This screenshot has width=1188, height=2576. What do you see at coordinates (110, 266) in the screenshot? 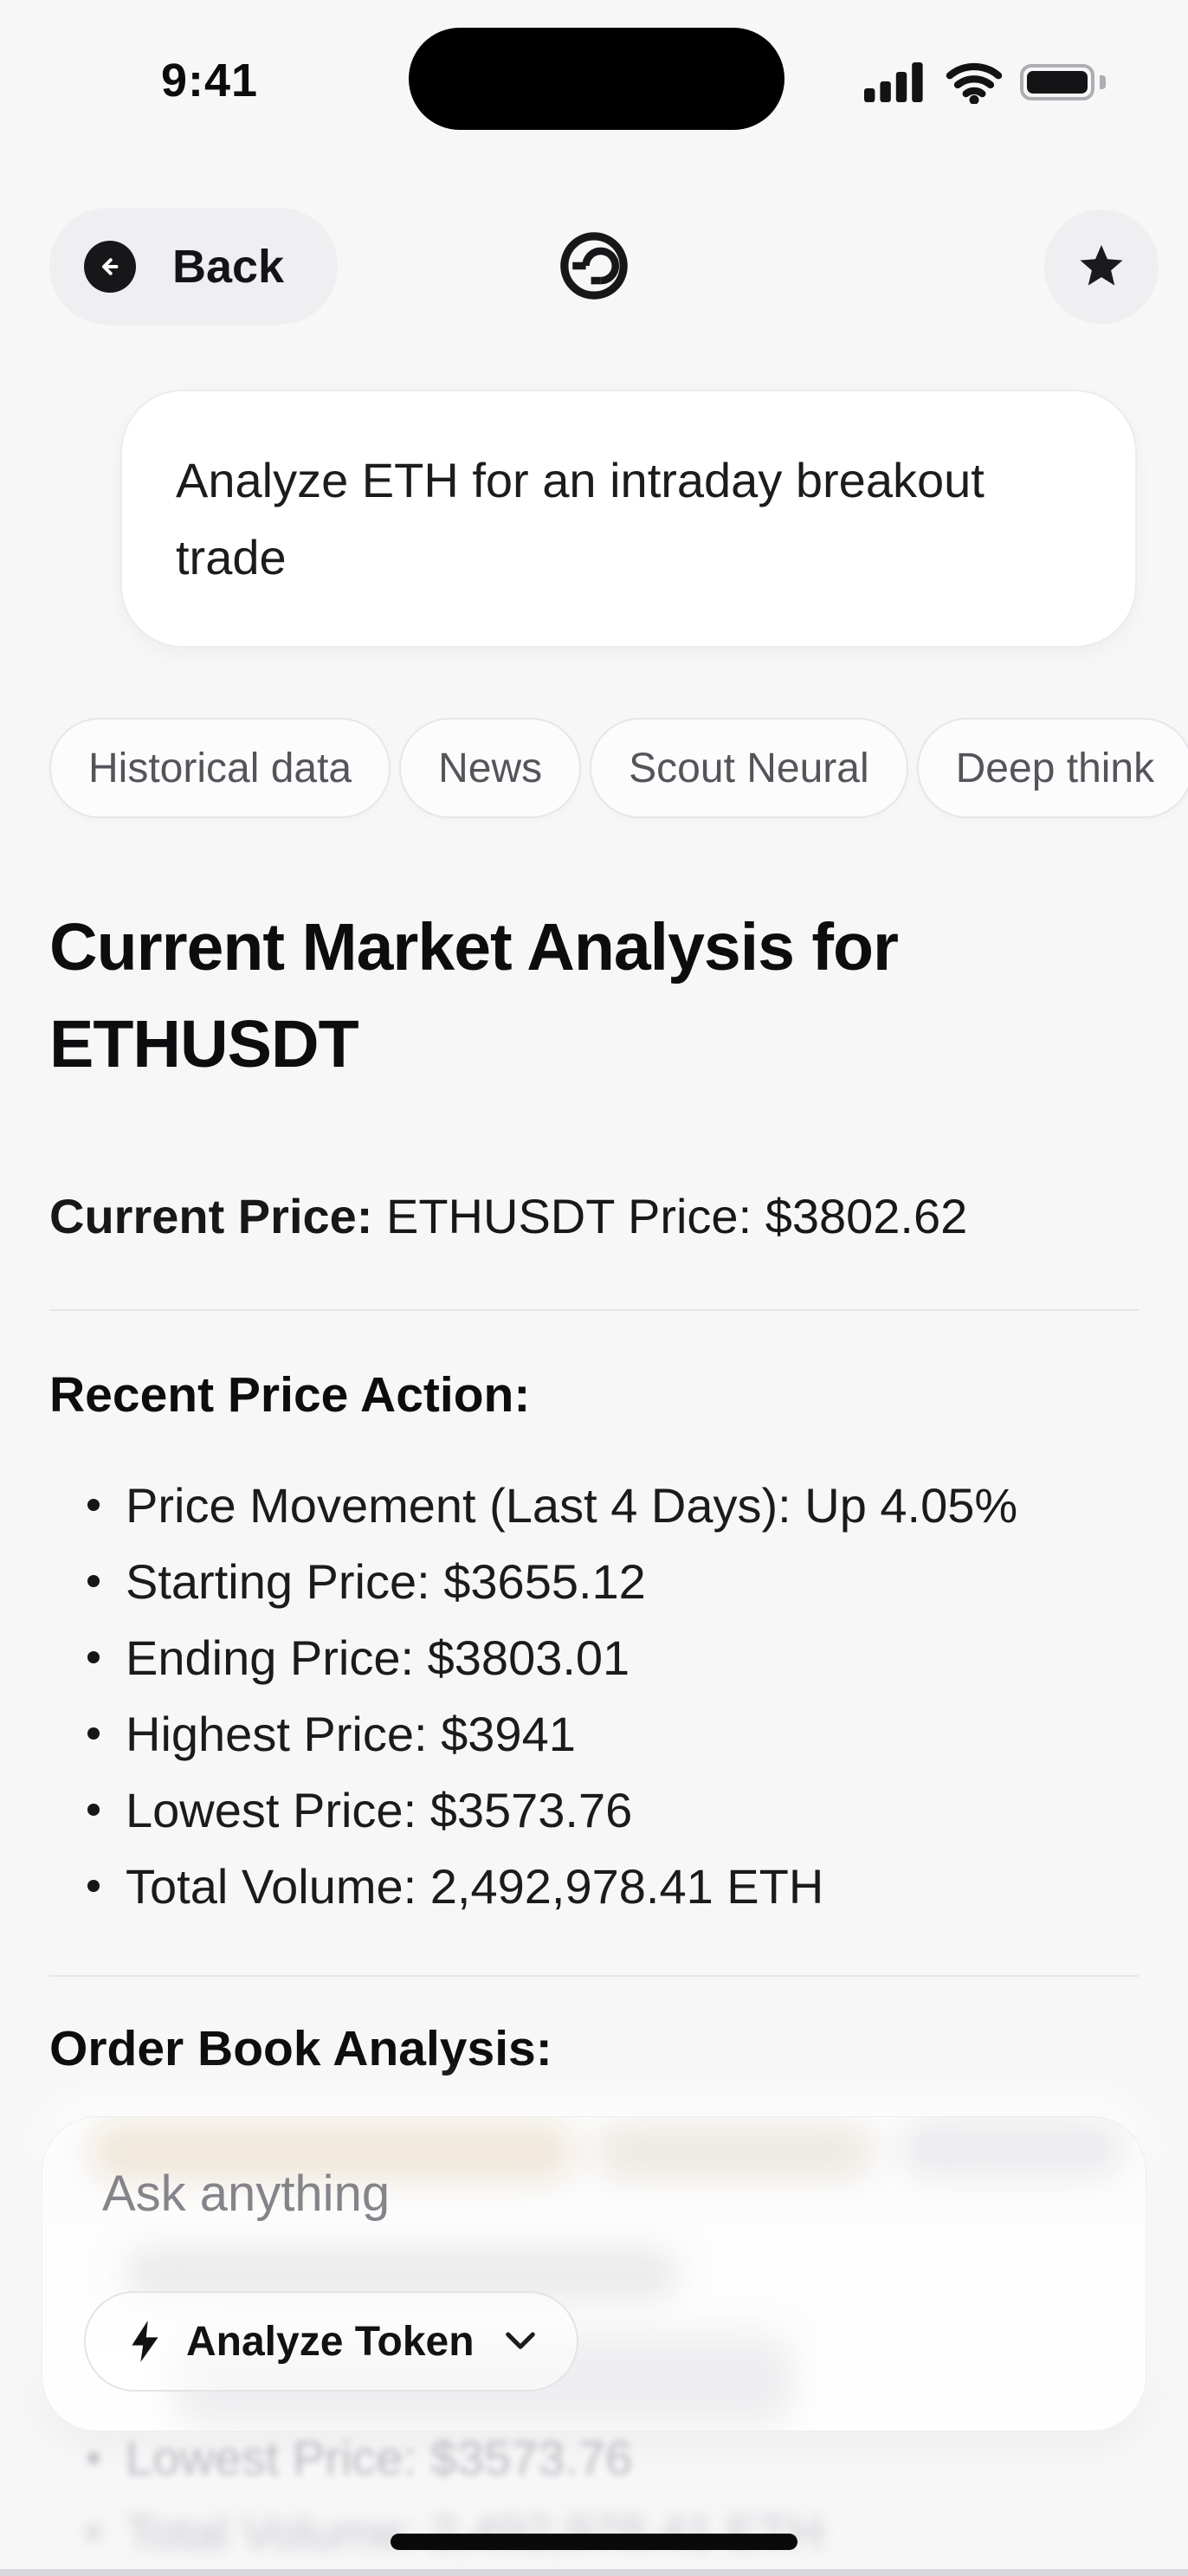
I see `back-arrow-icon` at bounding box center [110, 266].